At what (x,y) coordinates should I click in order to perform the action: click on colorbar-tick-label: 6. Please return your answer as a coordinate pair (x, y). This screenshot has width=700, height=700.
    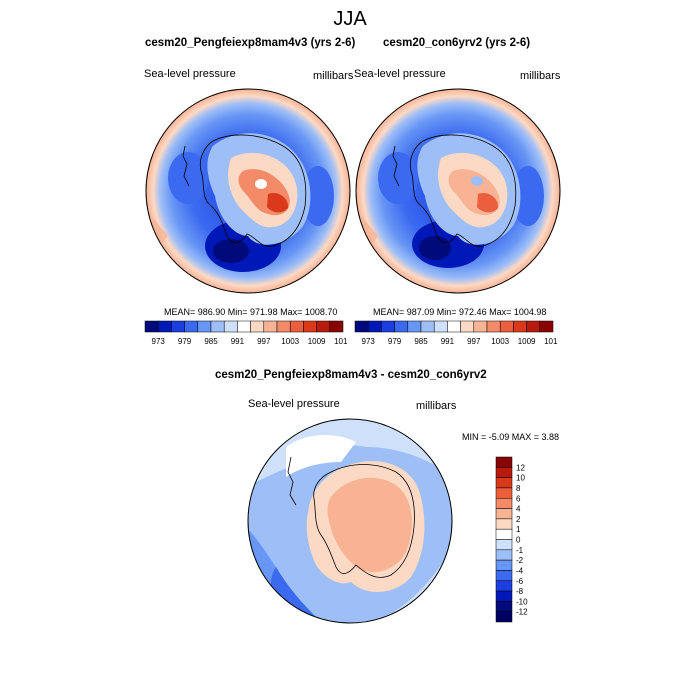
    Looking at the image, I should click on (518, 498).